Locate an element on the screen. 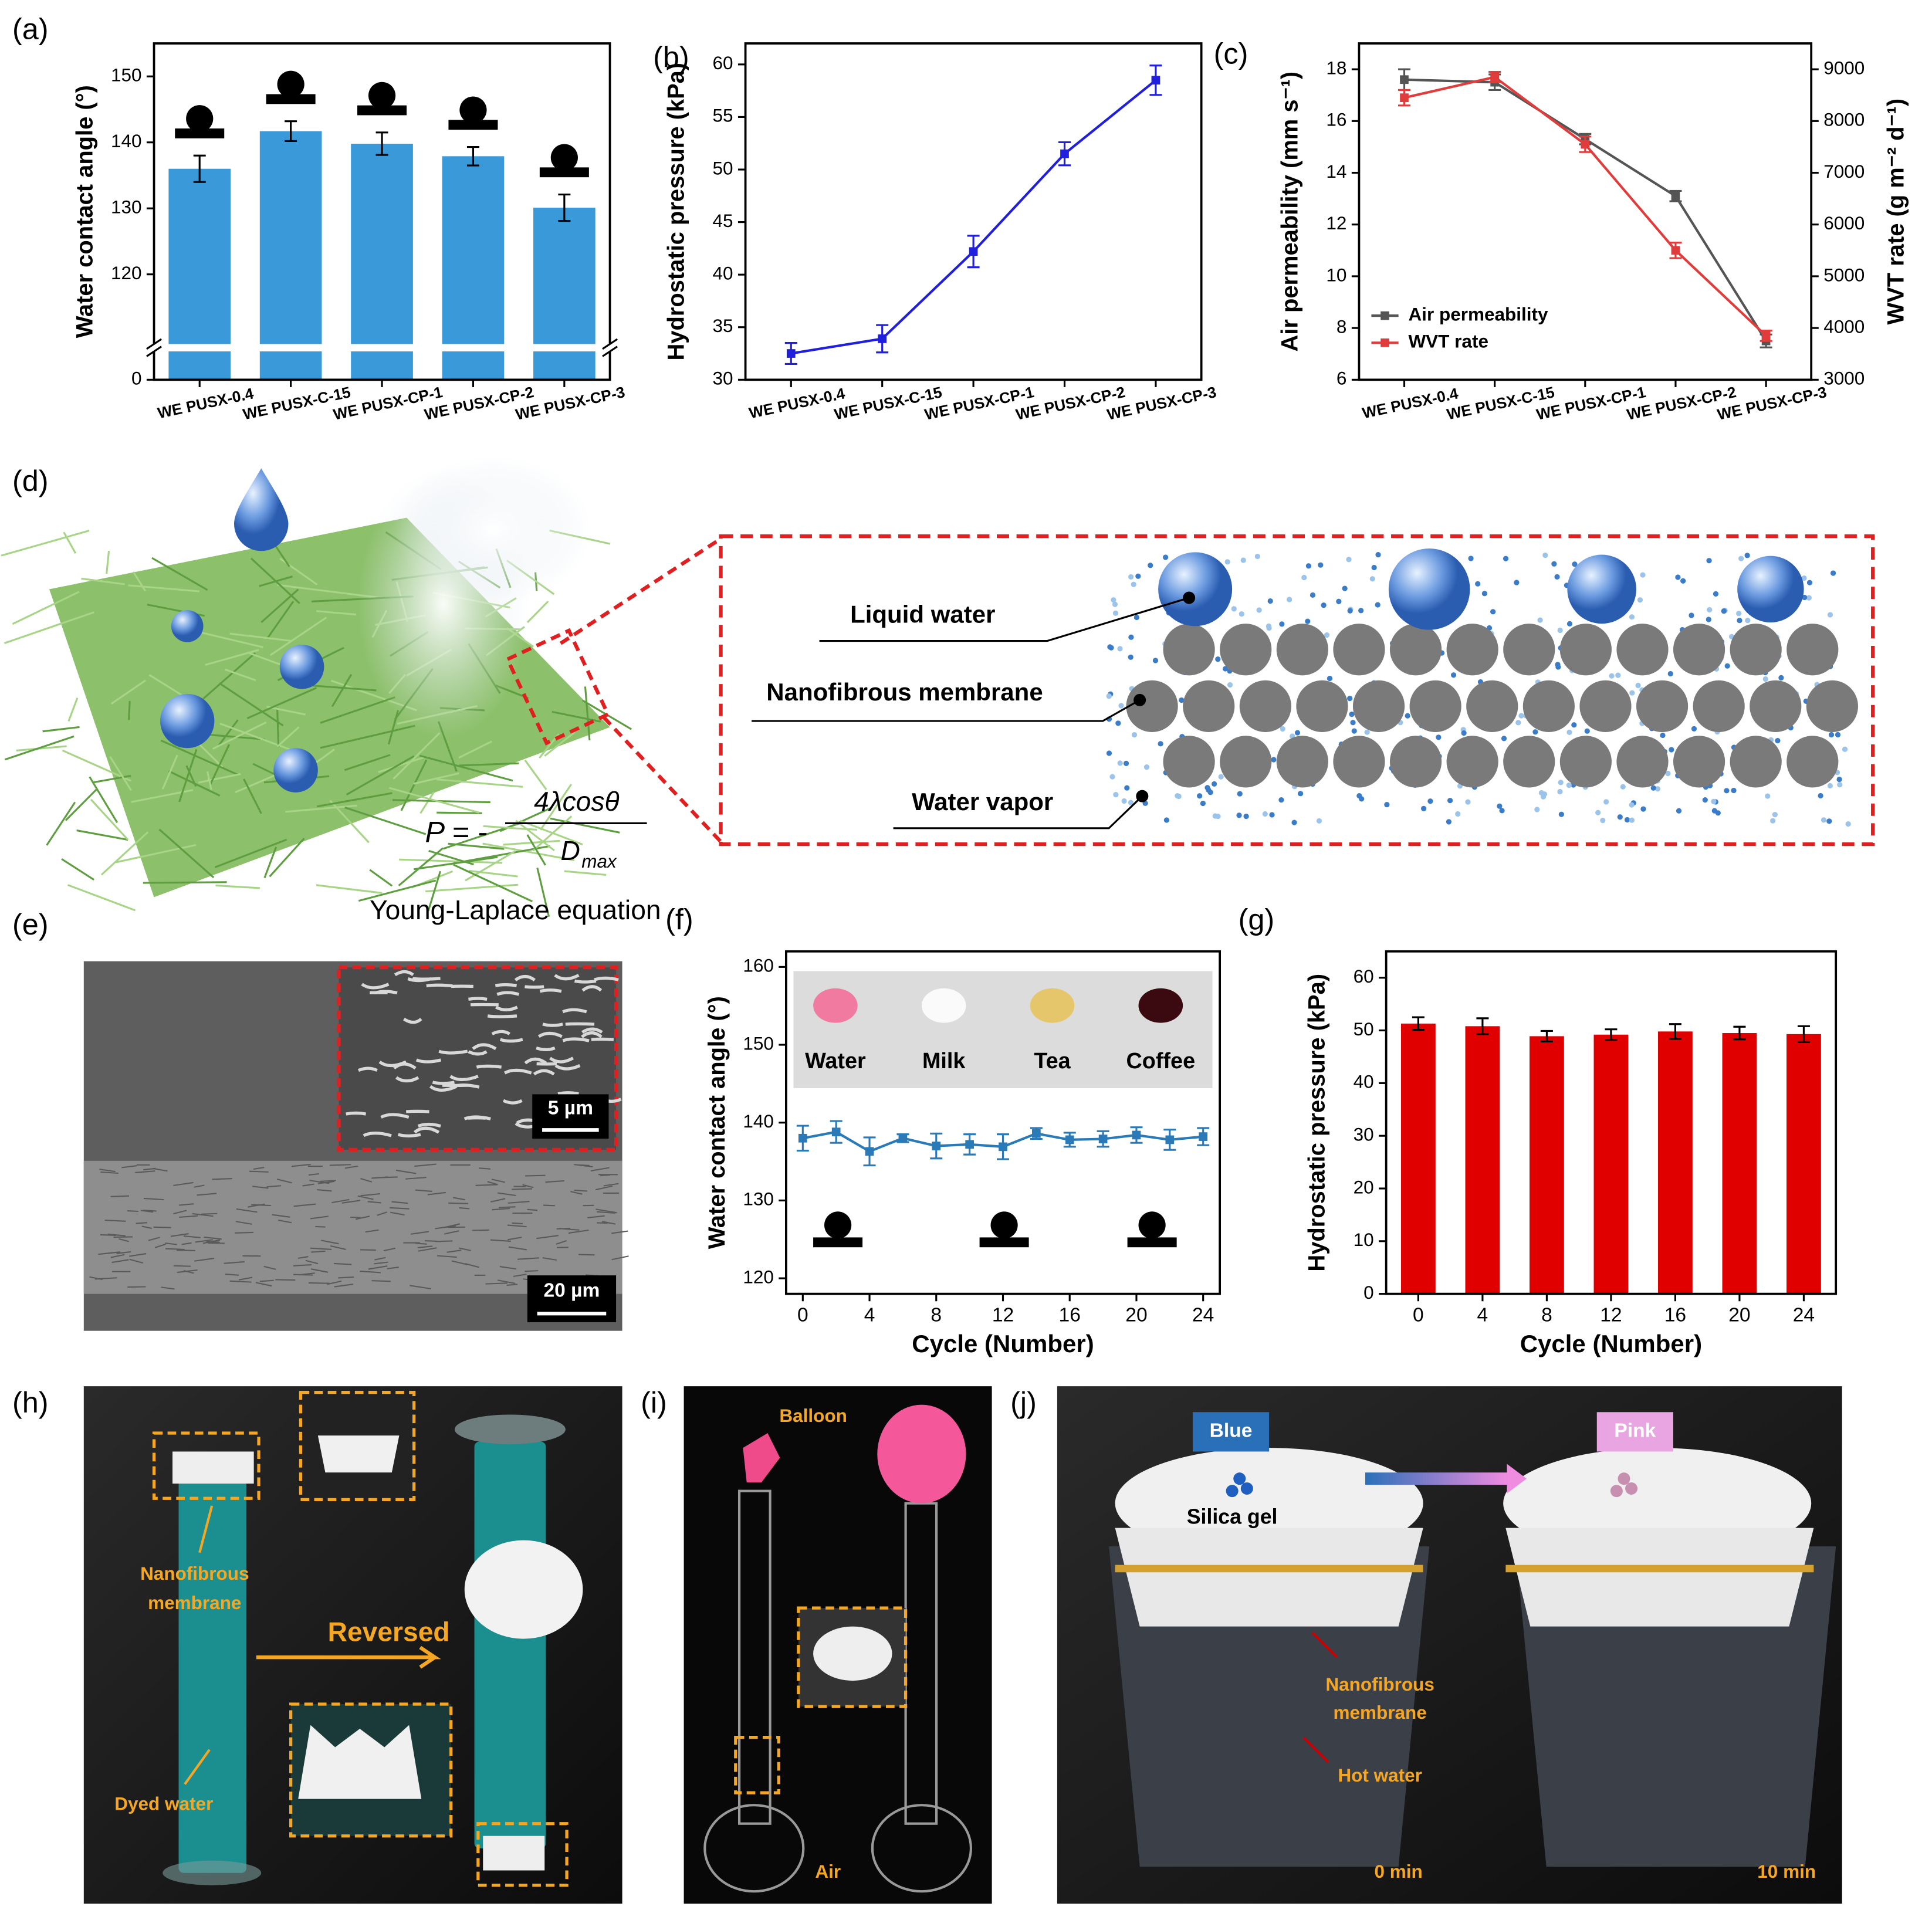 Image resolution: width=1932 pixels, height=1920 pixels. label: Reversed is located at coordinates (389, 1631).